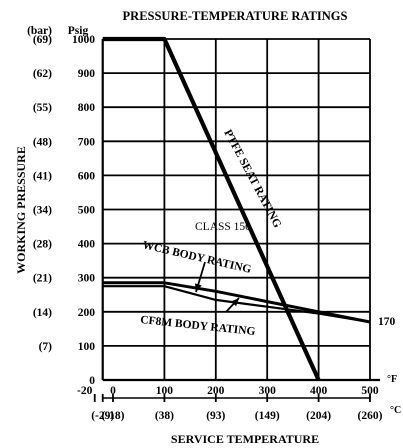 The height and width of the screenshot is (448, 403). I want to click on label-arrows, so click(217, 287).